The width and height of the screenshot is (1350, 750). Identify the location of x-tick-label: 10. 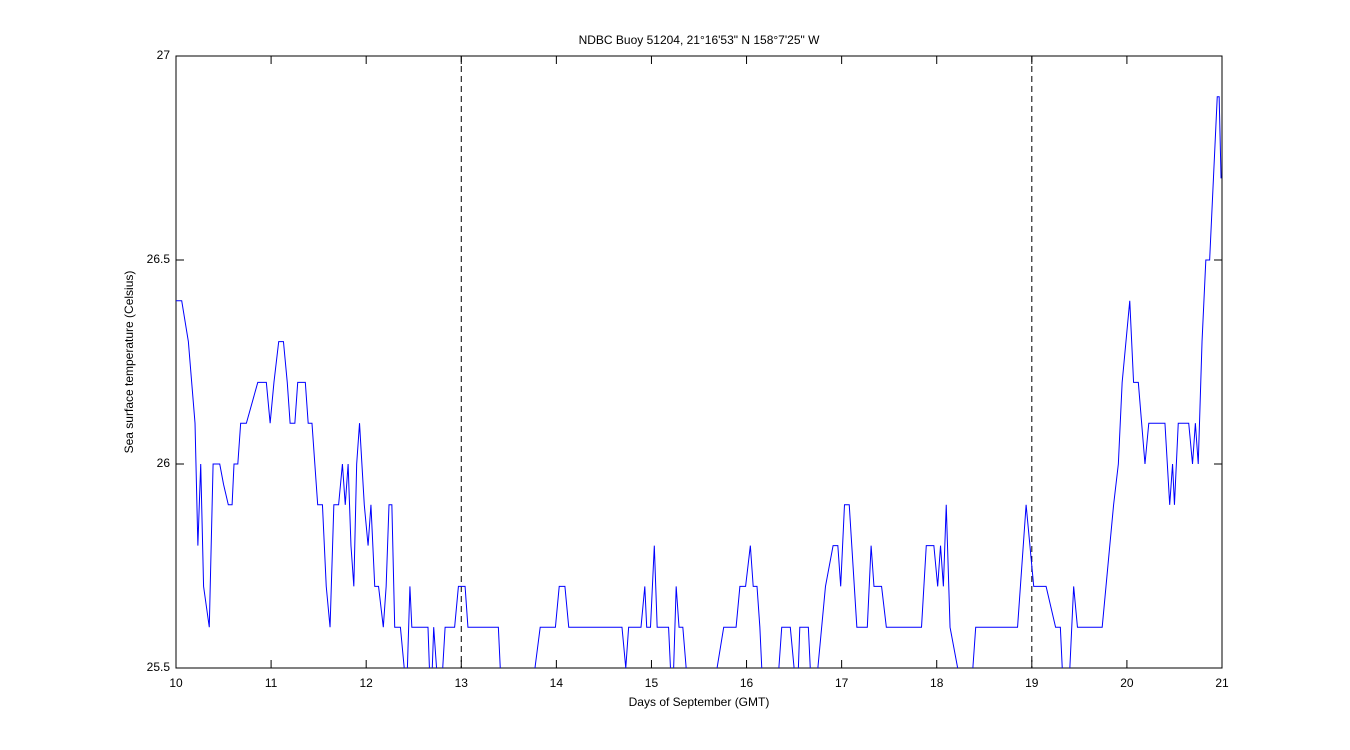
(176, 683).